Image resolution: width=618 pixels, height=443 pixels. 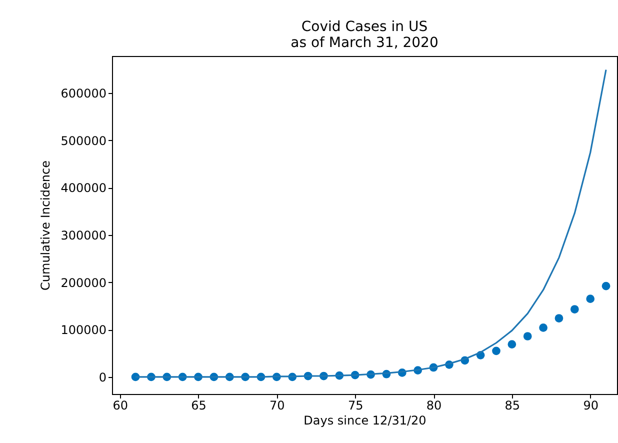 I want to click on x-axis-title: Days since 12/31/20, so click(x=365, y=421).